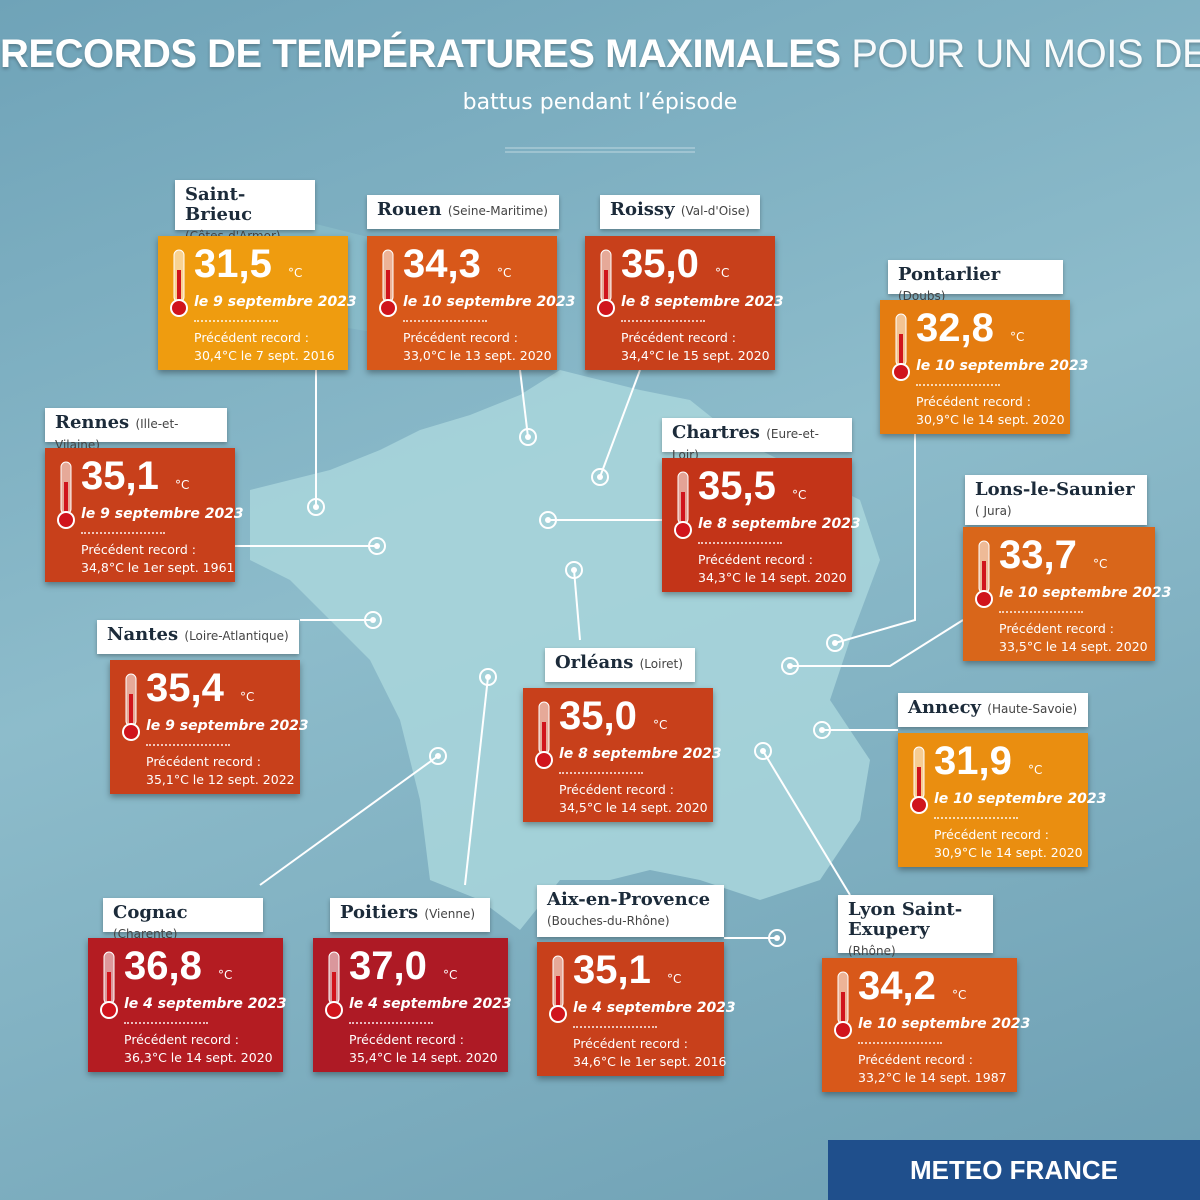  I want to click on city: Nantes, so click(143, 634).